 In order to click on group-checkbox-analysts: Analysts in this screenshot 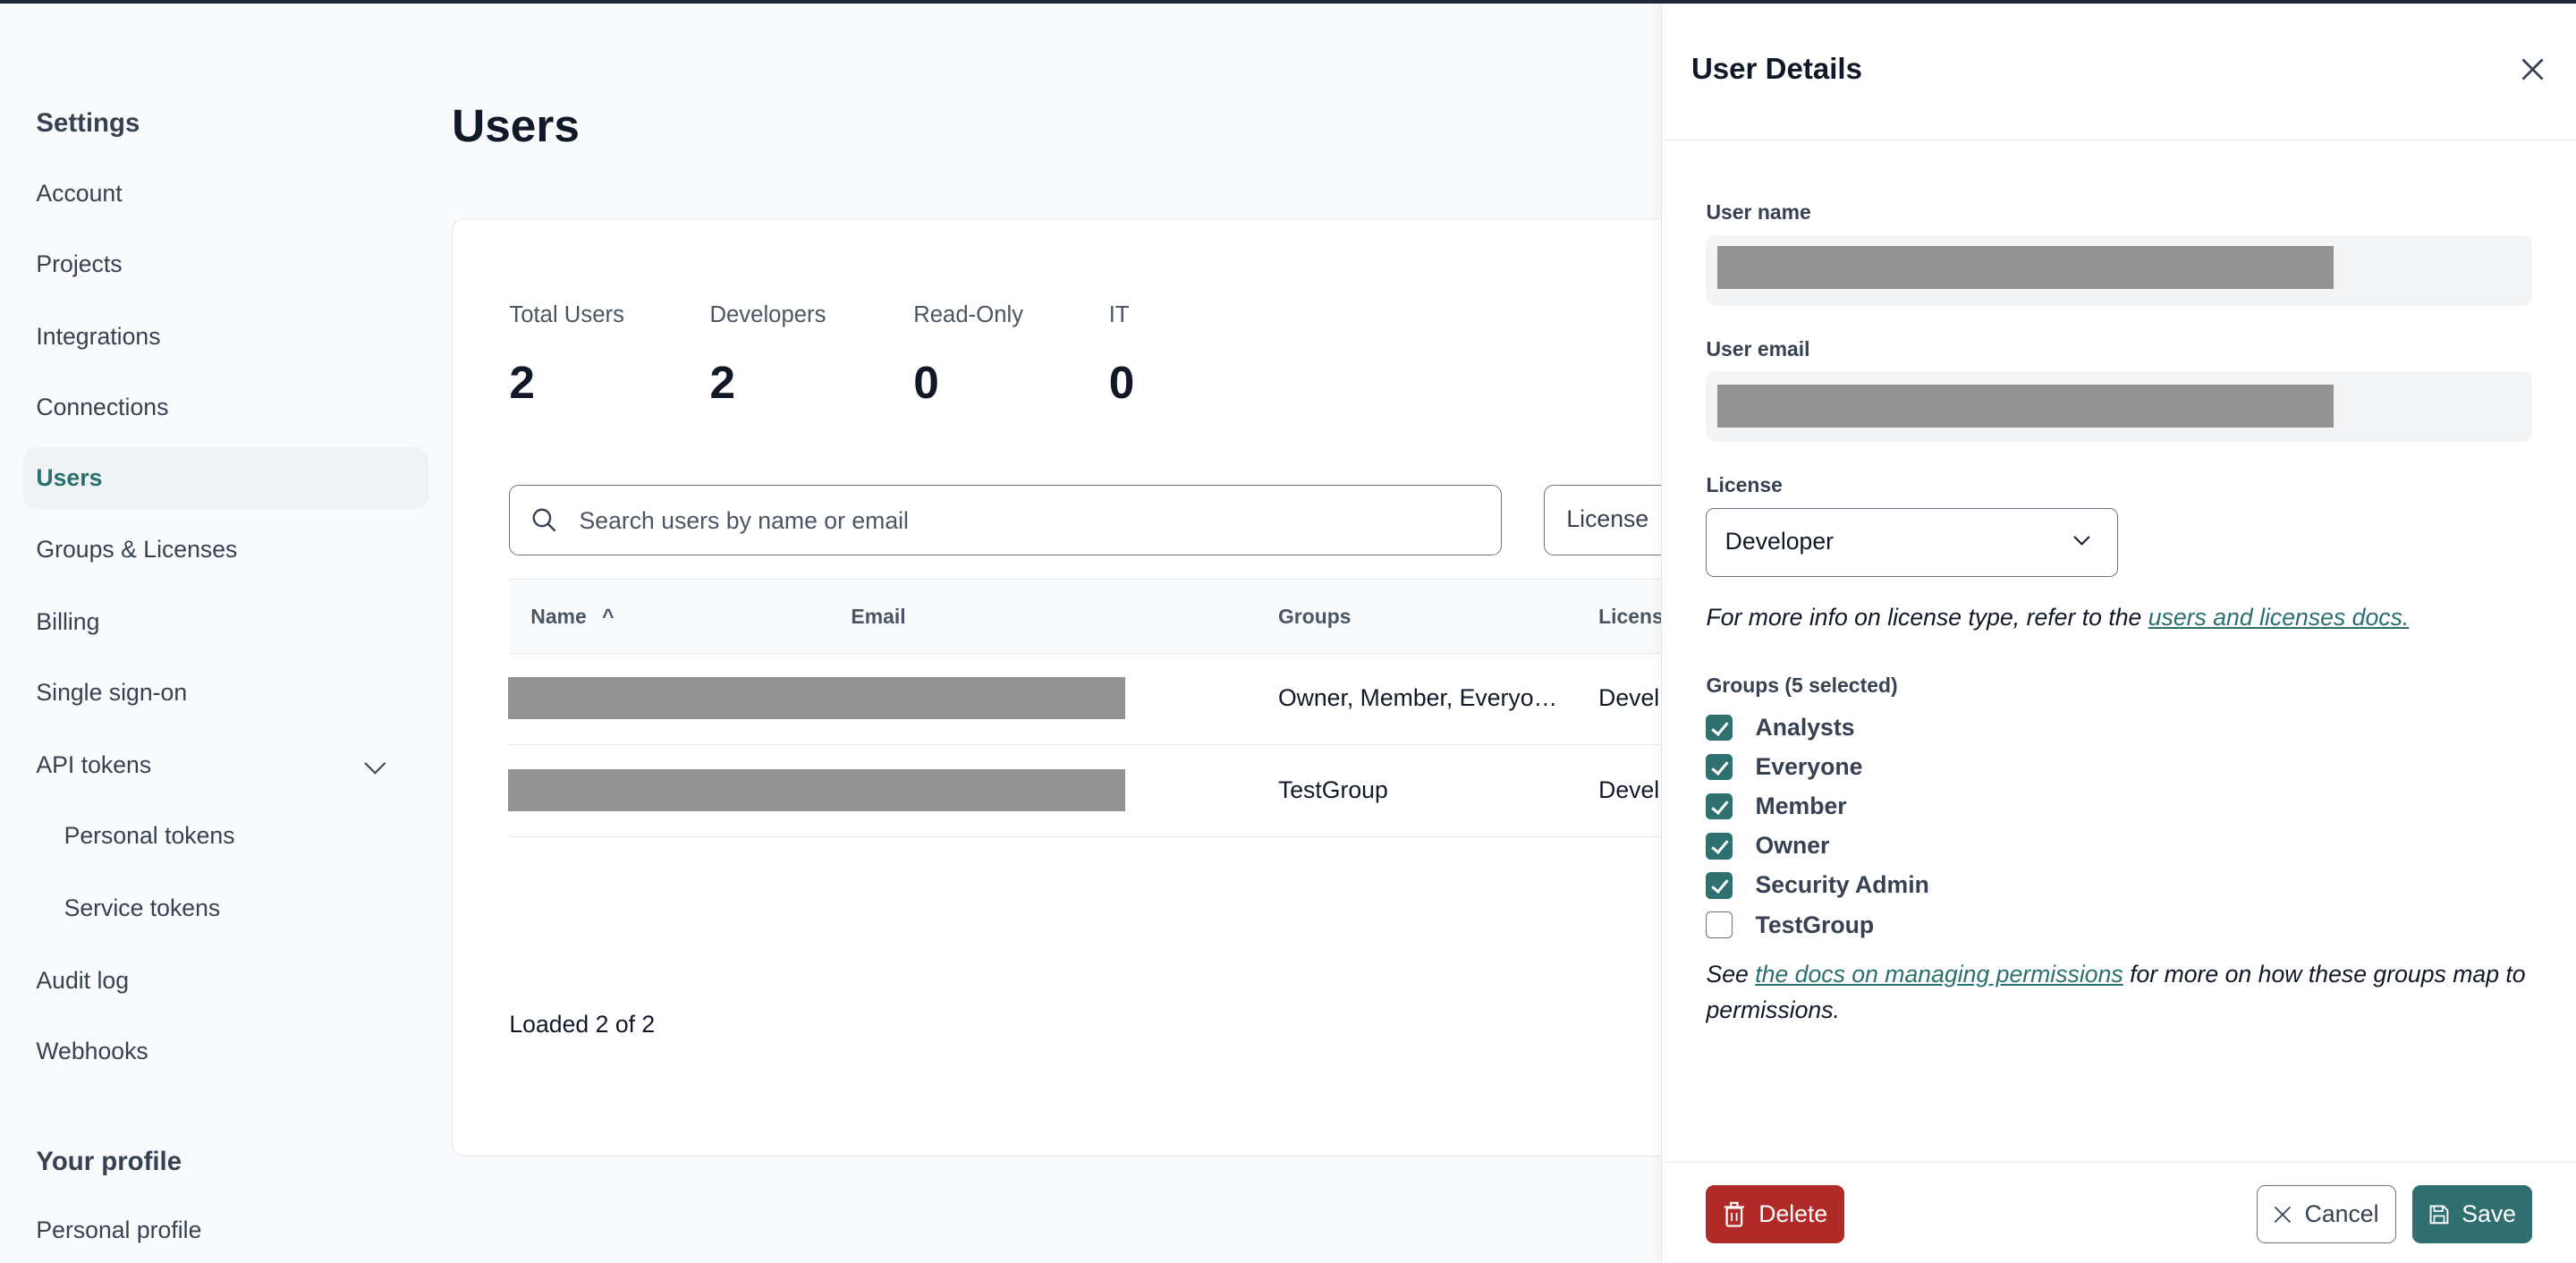, I will do `click(1780, 727)`.